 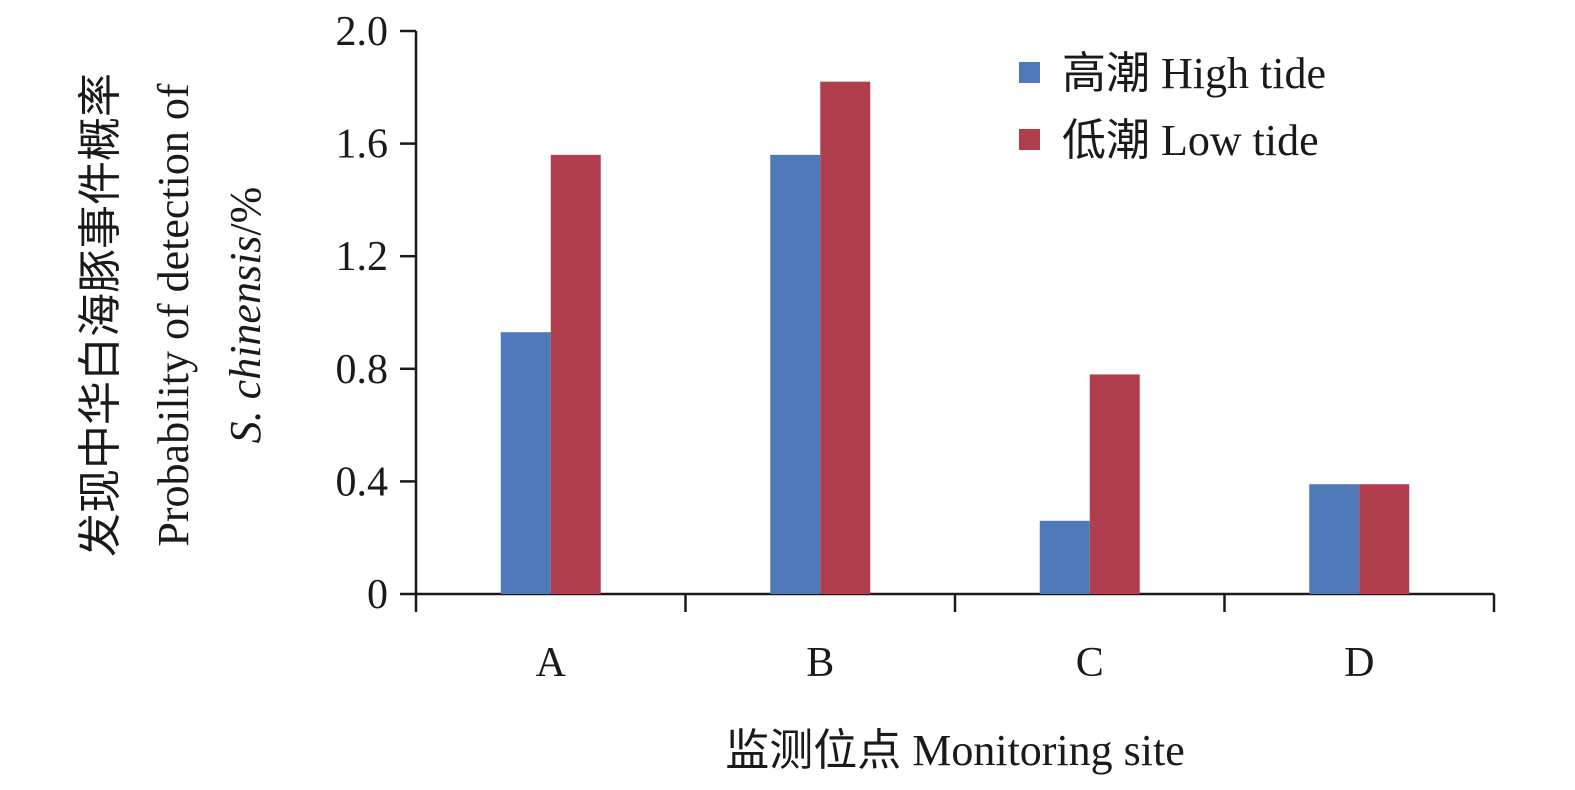 What do you see at coordinates (362, 145) in the screenshot?
I see `y-tick-label: 1.6` at bounding box center [362, 145].